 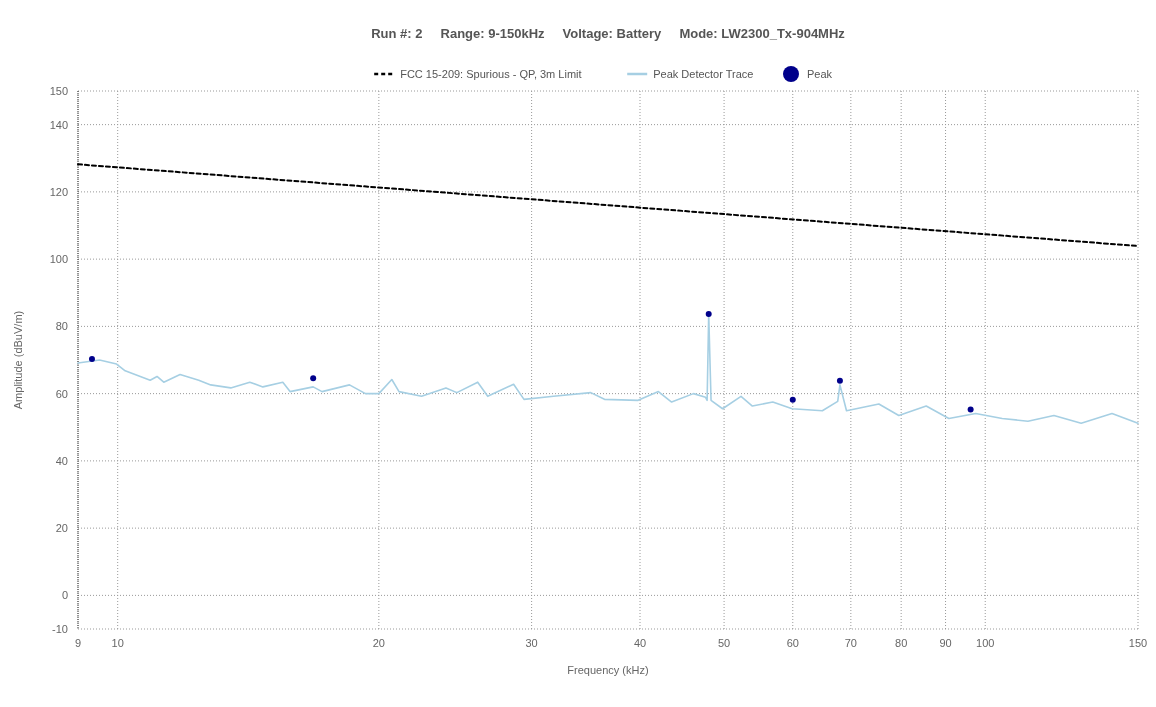 What do you see at coordinates (64, 595) in the screenshot?
I see `y-tick-label: 0` at bounding box center [64, 595].